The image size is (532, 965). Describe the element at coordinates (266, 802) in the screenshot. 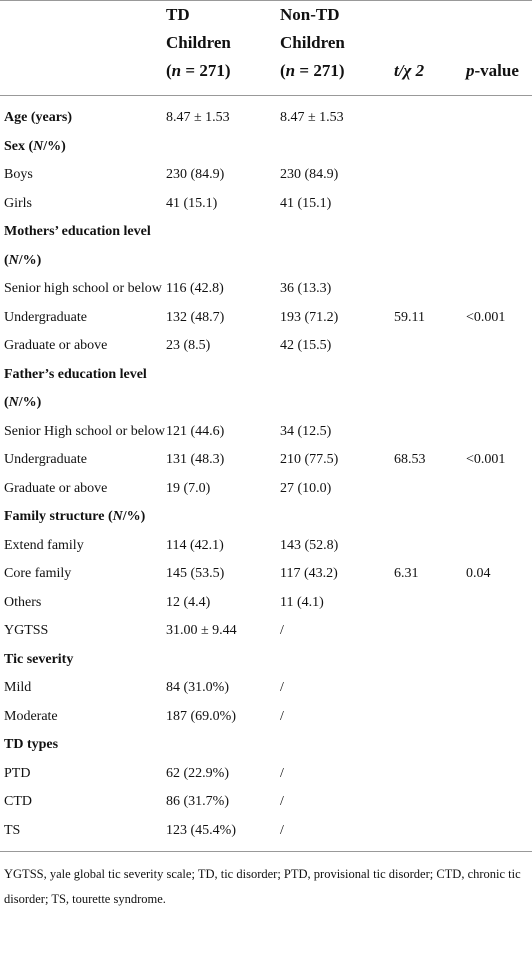

I see `table-row: CTD 86 (31.7%) /` at that location.